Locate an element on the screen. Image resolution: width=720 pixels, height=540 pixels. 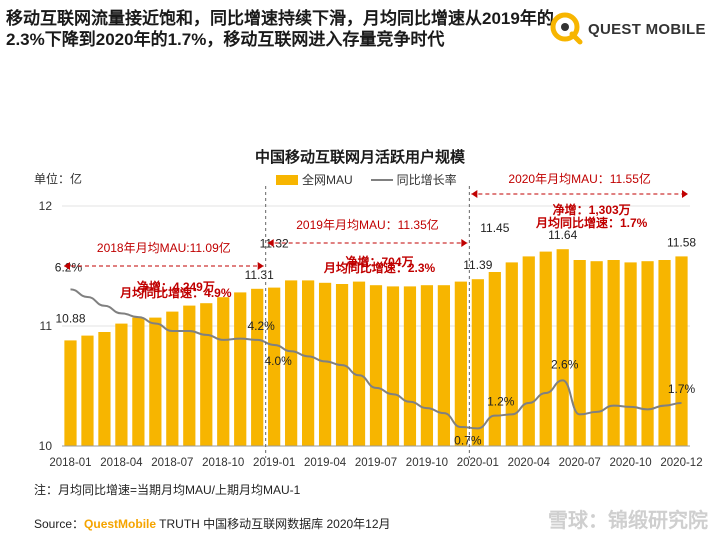
source-rest: TRUTH 中国移动互联网数据库 2020年12月 is located at coordinates (273, 524).